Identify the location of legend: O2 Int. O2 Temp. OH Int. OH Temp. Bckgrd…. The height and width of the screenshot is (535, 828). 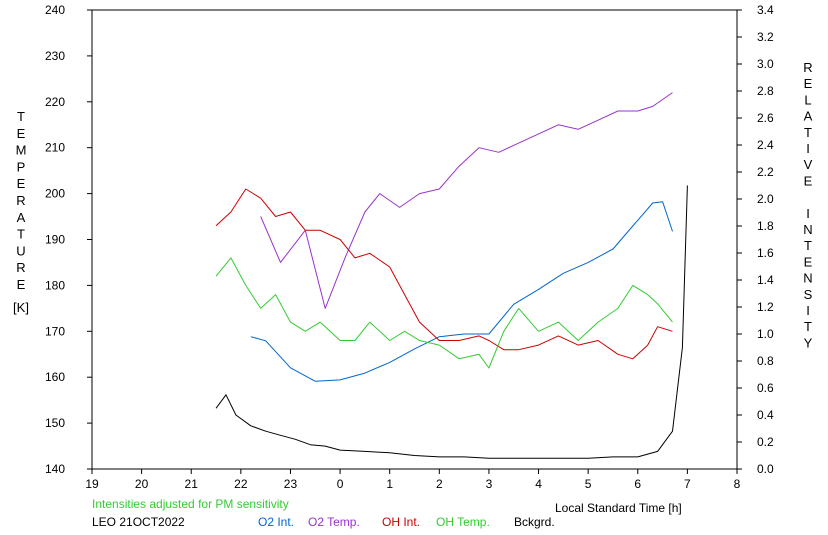
(406, 522).